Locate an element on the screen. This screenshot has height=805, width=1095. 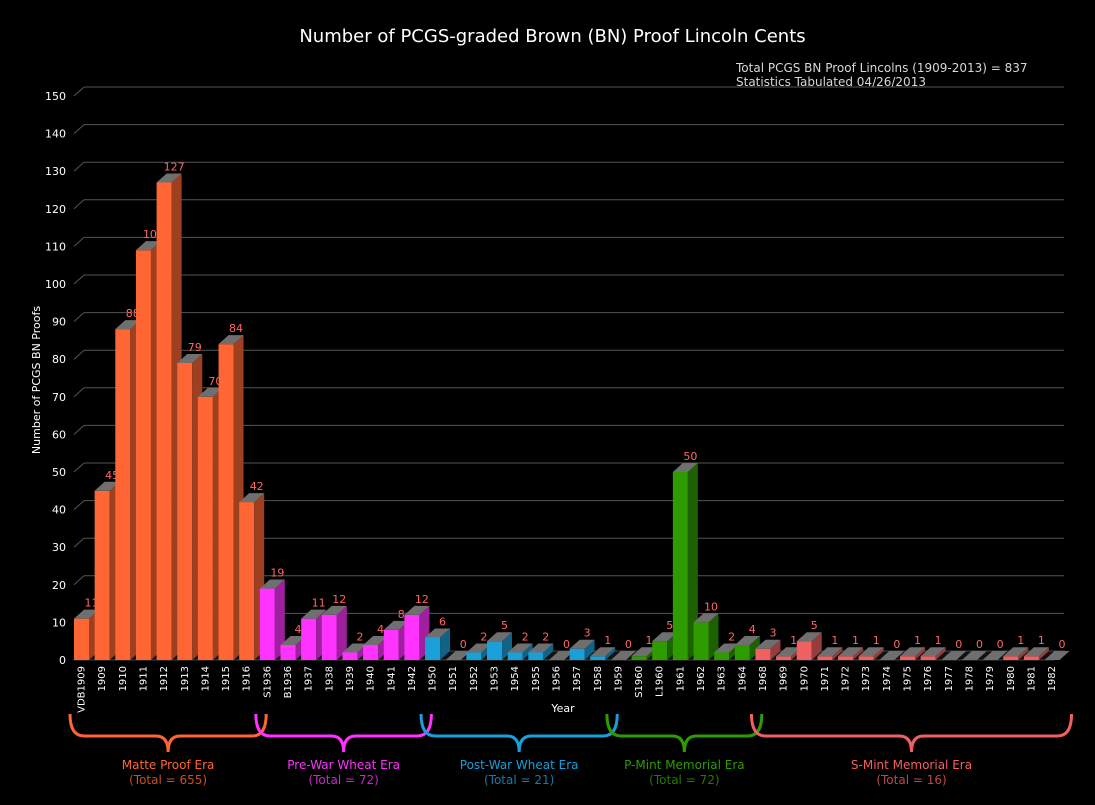
x-tick-label: S1960 is located at coordinates (639, 682).